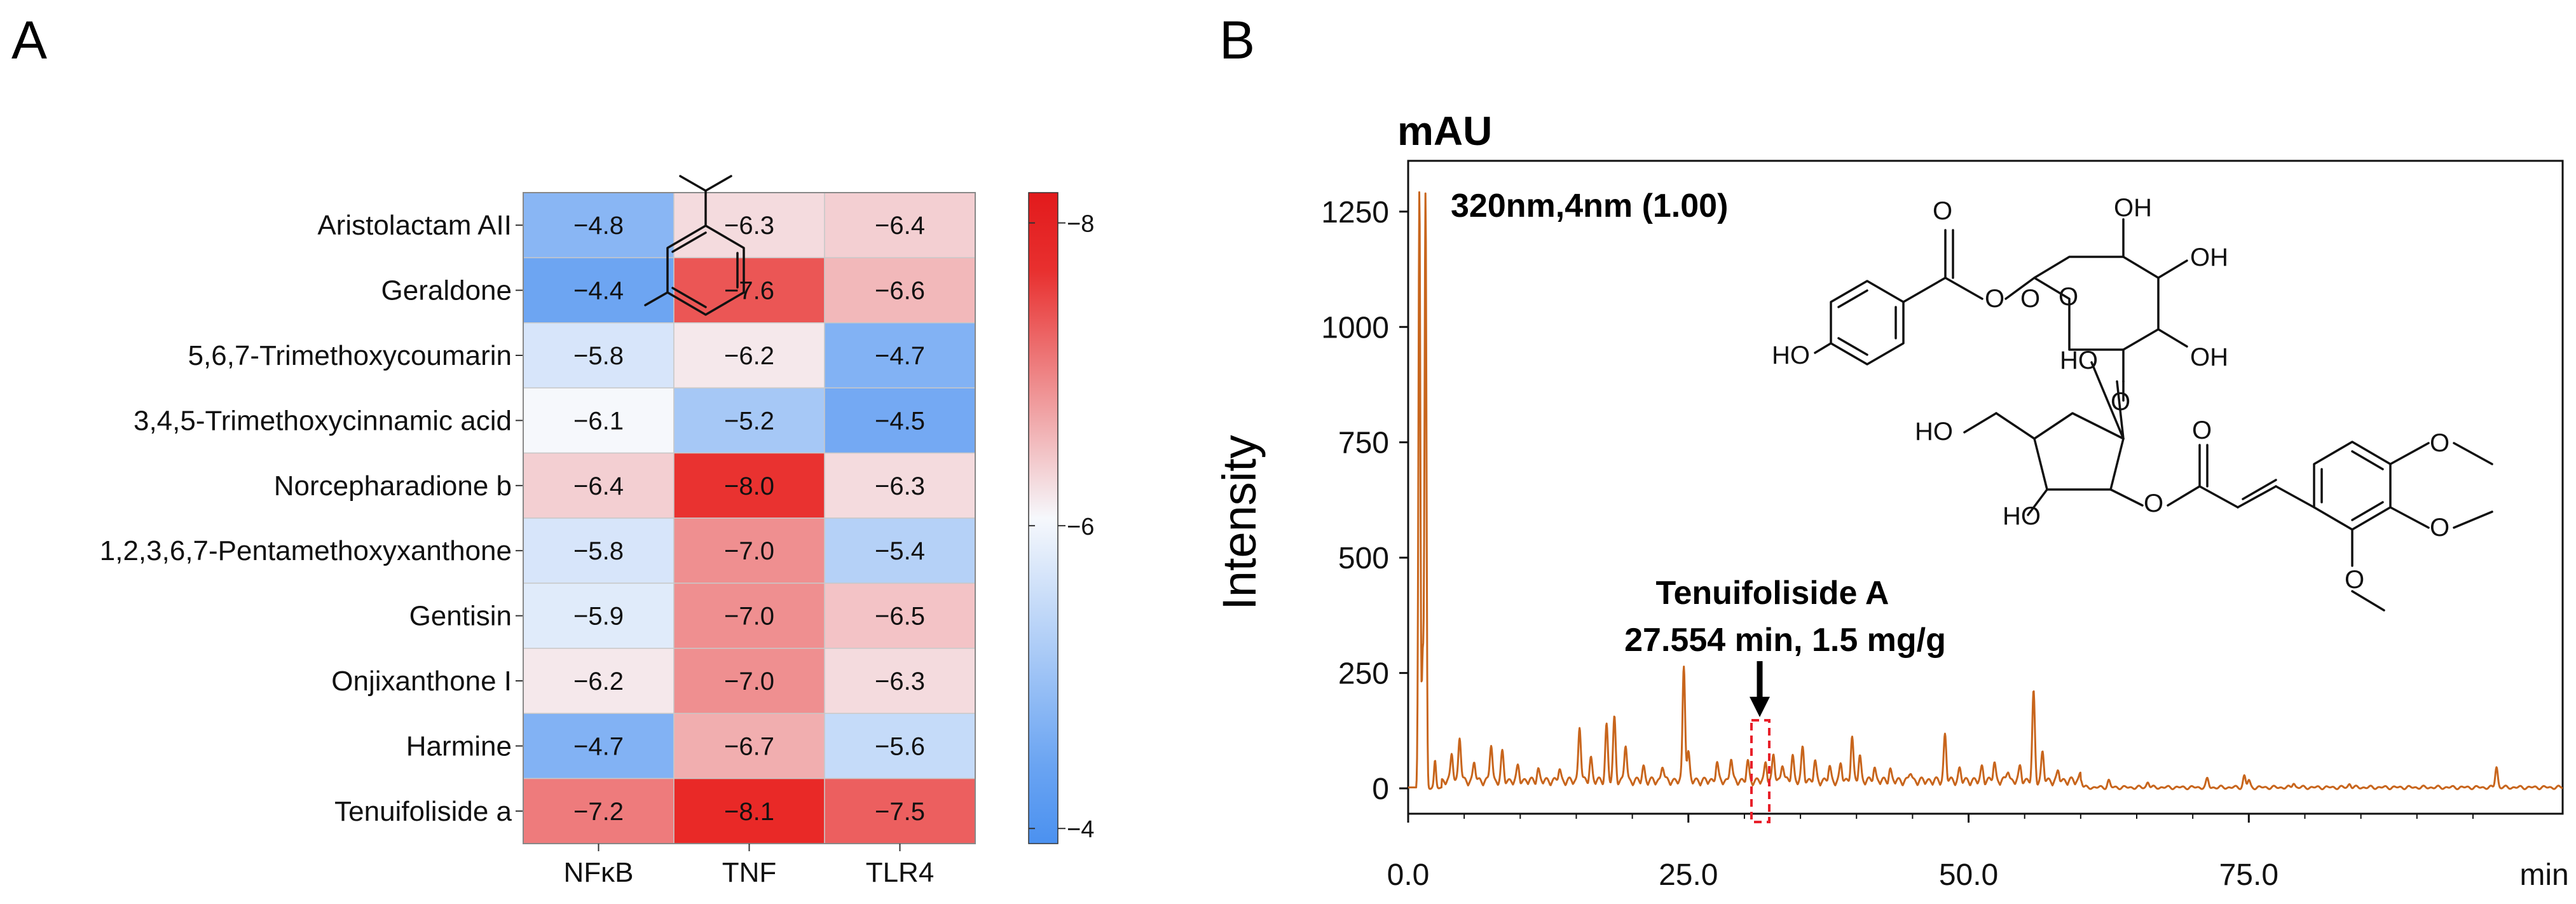 Image resolution: width=2576 pixels, height=904 pixels. What do you see at coordinates (1589, 206) in the screenshot?
I see `chart-title: 320nm,4nm (1.00)` at bounding box center [1589, 206].